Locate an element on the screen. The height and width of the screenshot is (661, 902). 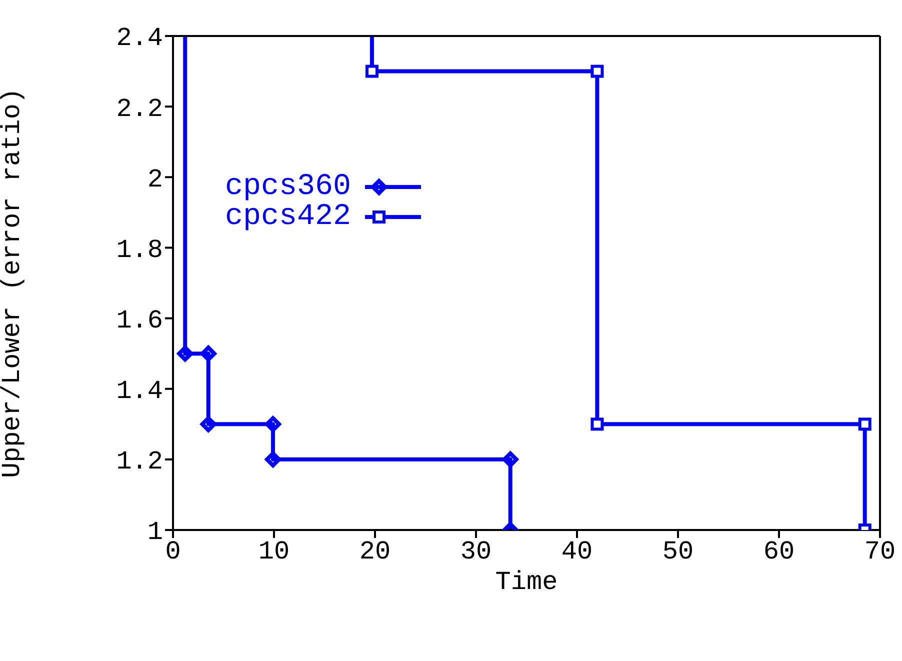
x-tick-label: 30 is located at coordinates (476, 551).